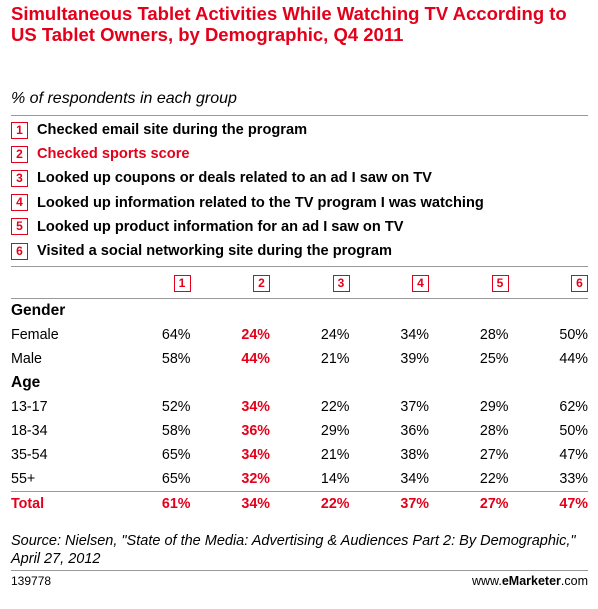  Describe the element at coordinates (172, 130) in the screenshot. I see `legend-label-1: Checked email site during the program` at that location.